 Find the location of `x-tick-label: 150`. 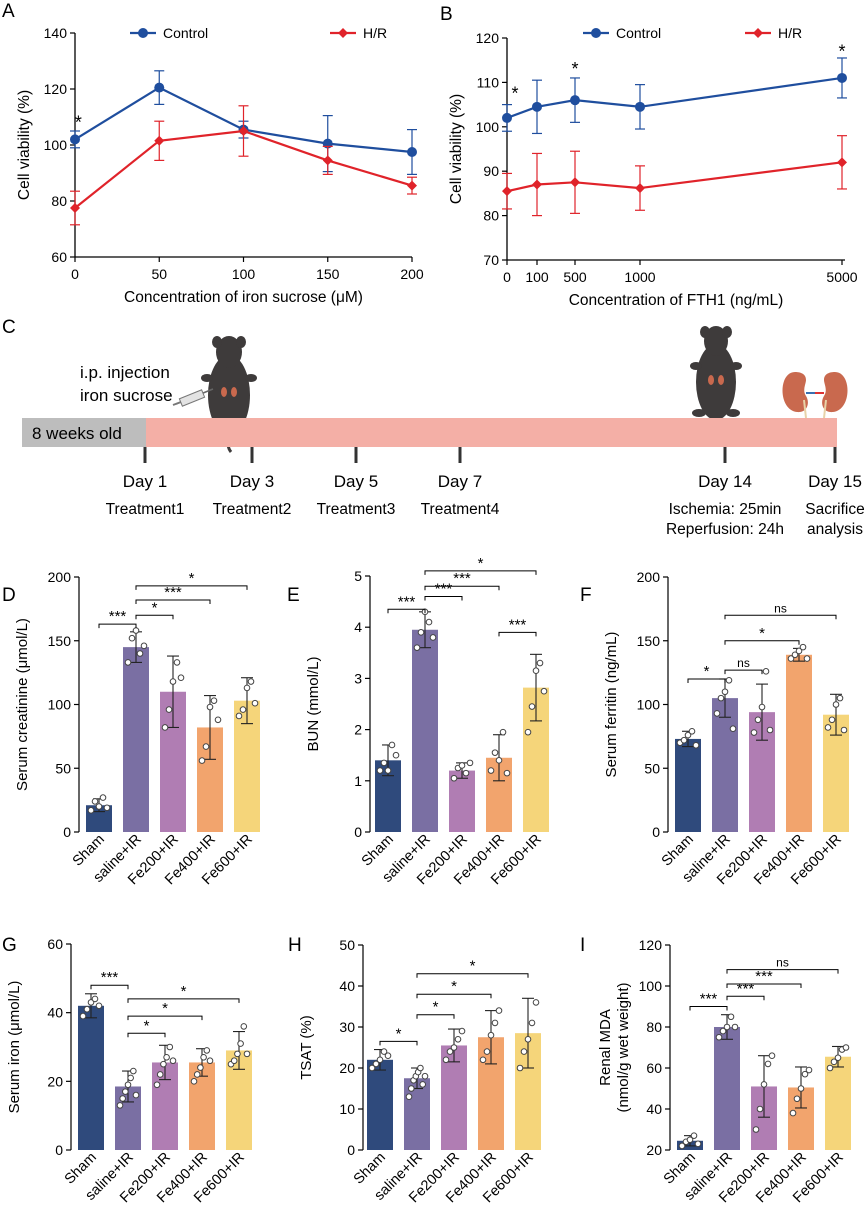

x-tick-label: 150 is located at coordinates (328, 274).